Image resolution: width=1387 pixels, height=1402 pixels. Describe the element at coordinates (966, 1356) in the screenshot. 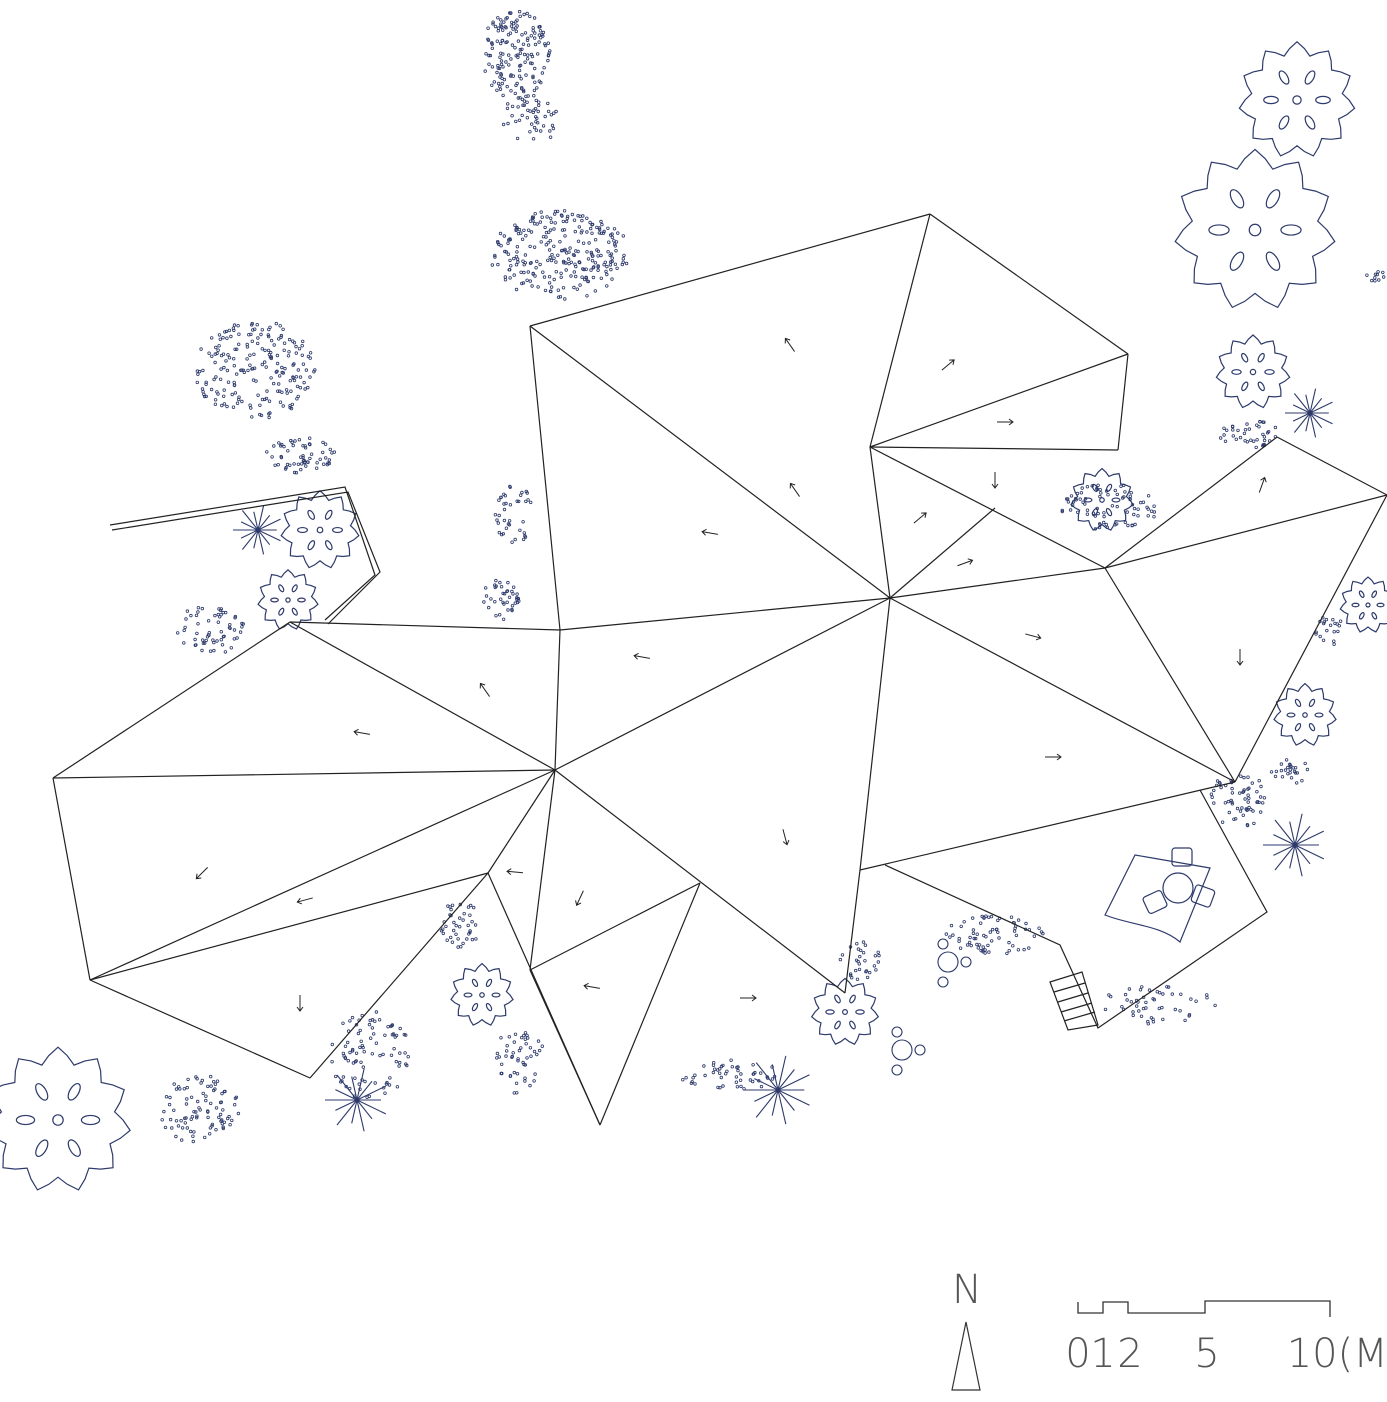

I see `north-triangle` at that location.